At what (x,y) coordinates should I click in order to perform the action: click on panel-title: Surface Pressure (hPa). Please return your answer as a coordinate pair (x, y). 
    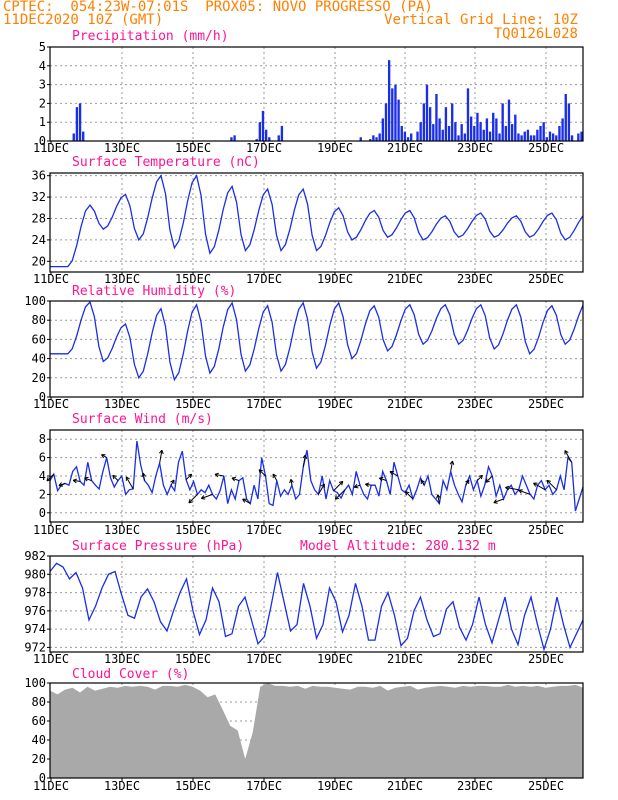
    Looking at the image, I should click on (158, 546).